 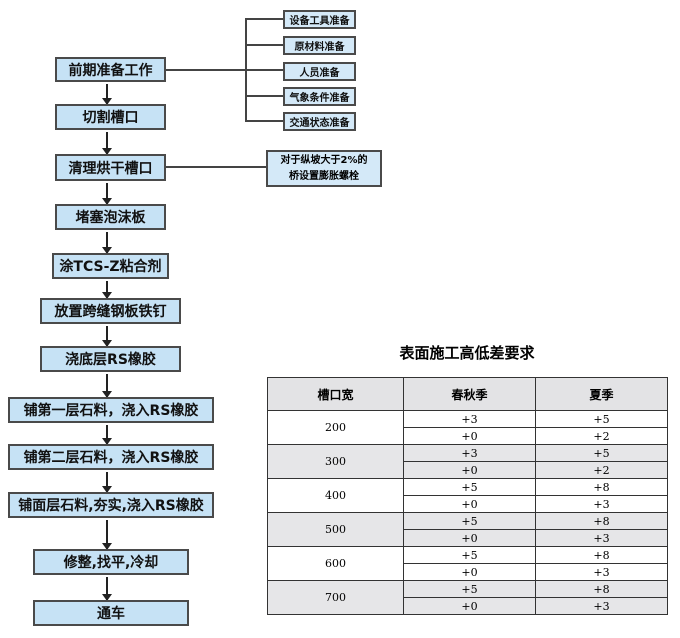 I want to click on connector-note, so click(x=215, y=167).